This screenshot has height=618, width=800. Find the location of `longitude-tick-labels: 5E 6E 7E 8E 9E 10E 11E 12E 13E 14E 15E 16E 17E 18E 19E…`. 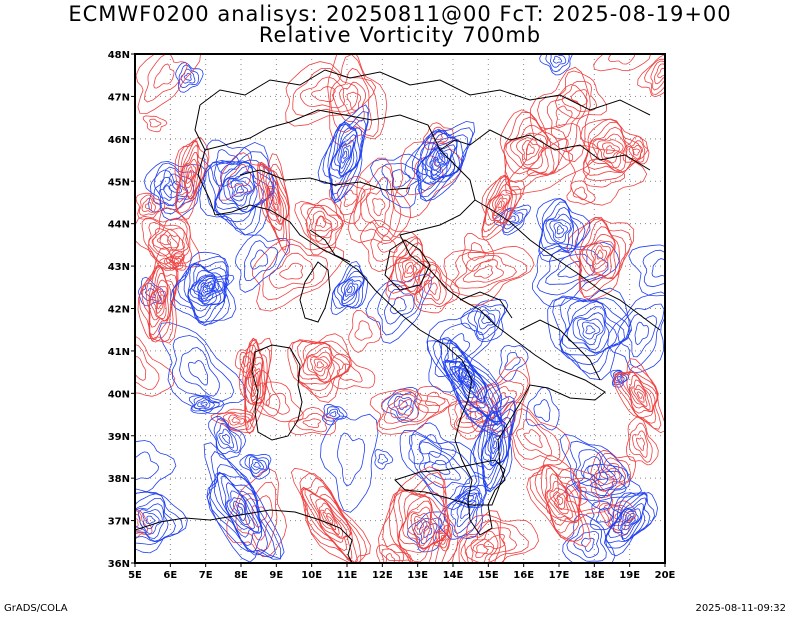

longitude-tick-labels: 5E 6E 7E 8E 9E 10E 11E 12E 13E 14E 15E 16E 17E 18E 19E… is located at coordinates (402, 572).